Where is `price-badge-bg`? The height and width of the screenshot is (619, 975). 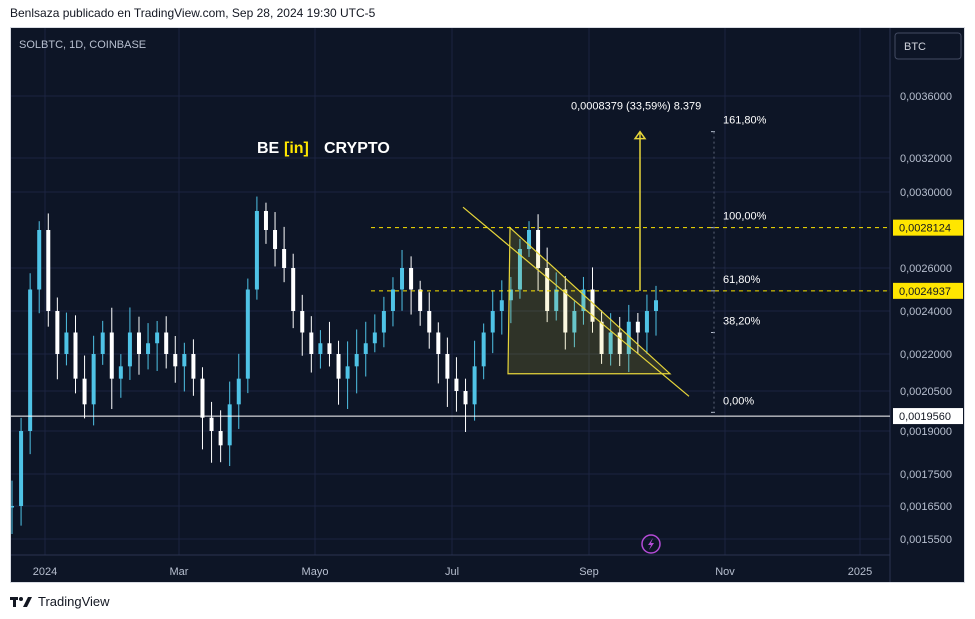
price-badge-bg is located at coordinates (928, 227).